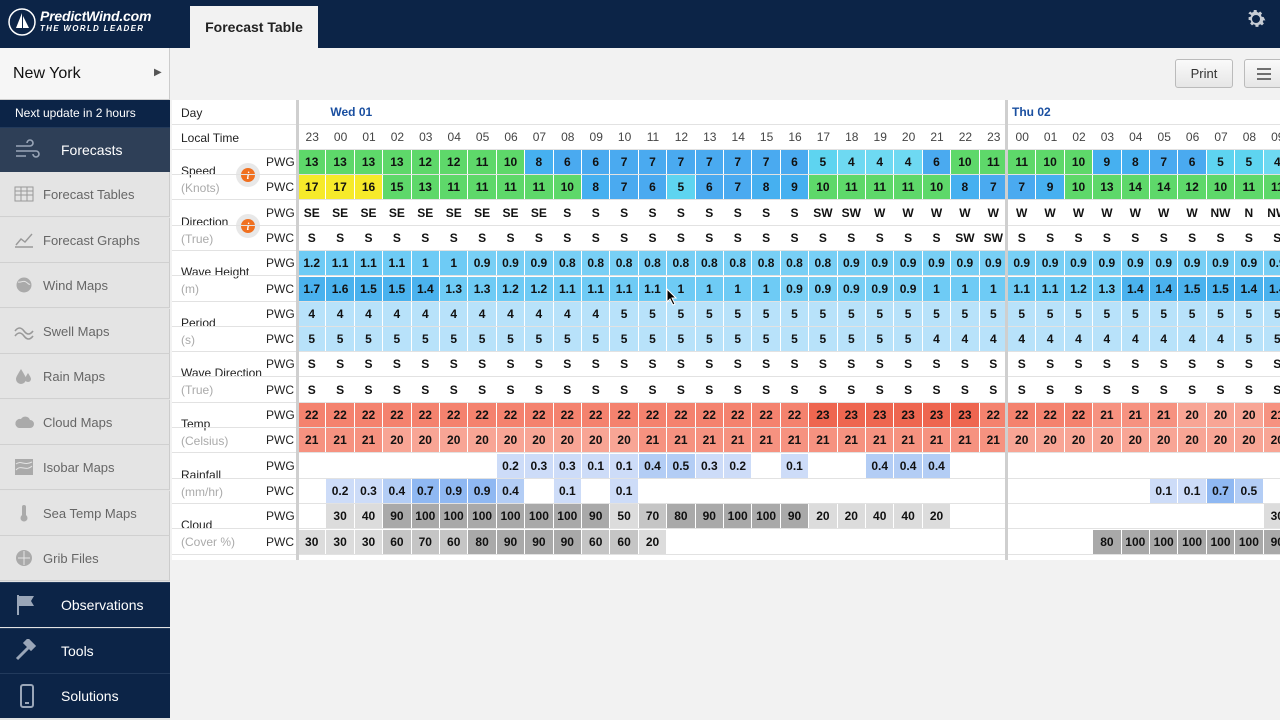  What do you see at coordinates (85, 285) in the screenshot?
I see `sidebar-item-wind-maps: Wind Maps` at bounding box center [85, 285].